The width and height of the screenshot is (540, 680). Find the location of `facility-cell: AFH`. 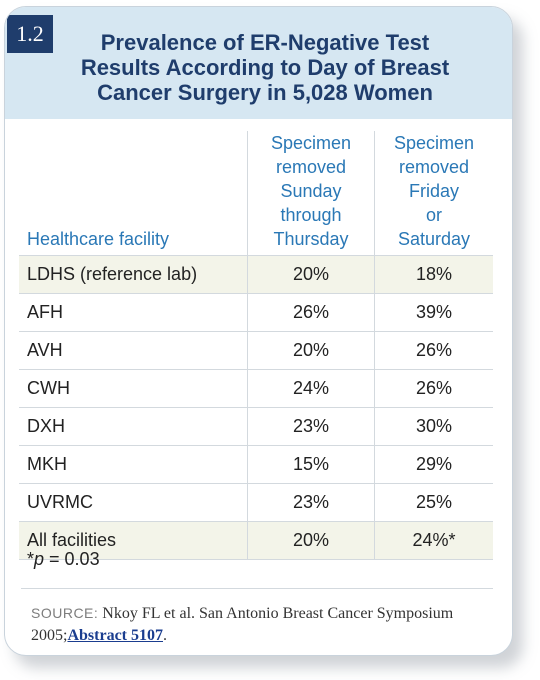

facility-cell: AFH is located at coordinates (133, 312).